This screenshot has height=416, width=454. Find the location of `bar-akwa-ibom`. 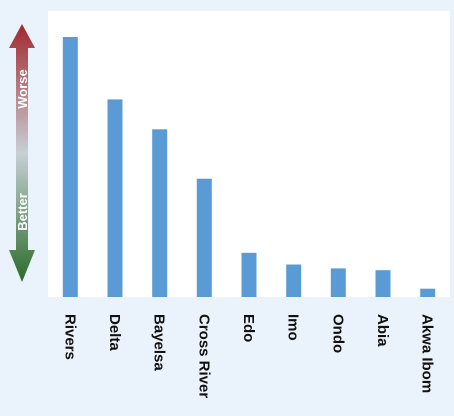

bar-akwa-ibom is located at coordinates (428, 292).